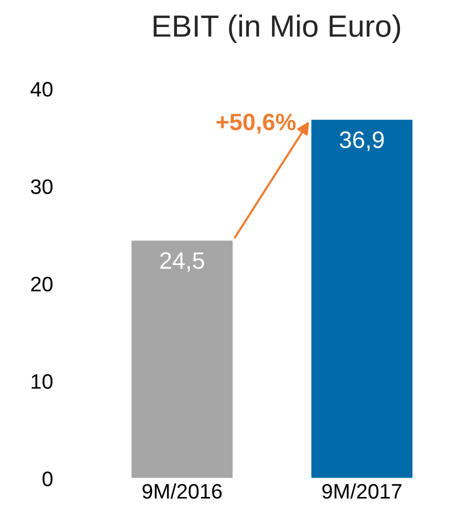 This screenshot has height=523, width=461. What do you see at coordinates (41, 186) in the screenshot?
I see `y-tick-label: 30` at bounding box center [41, 186].